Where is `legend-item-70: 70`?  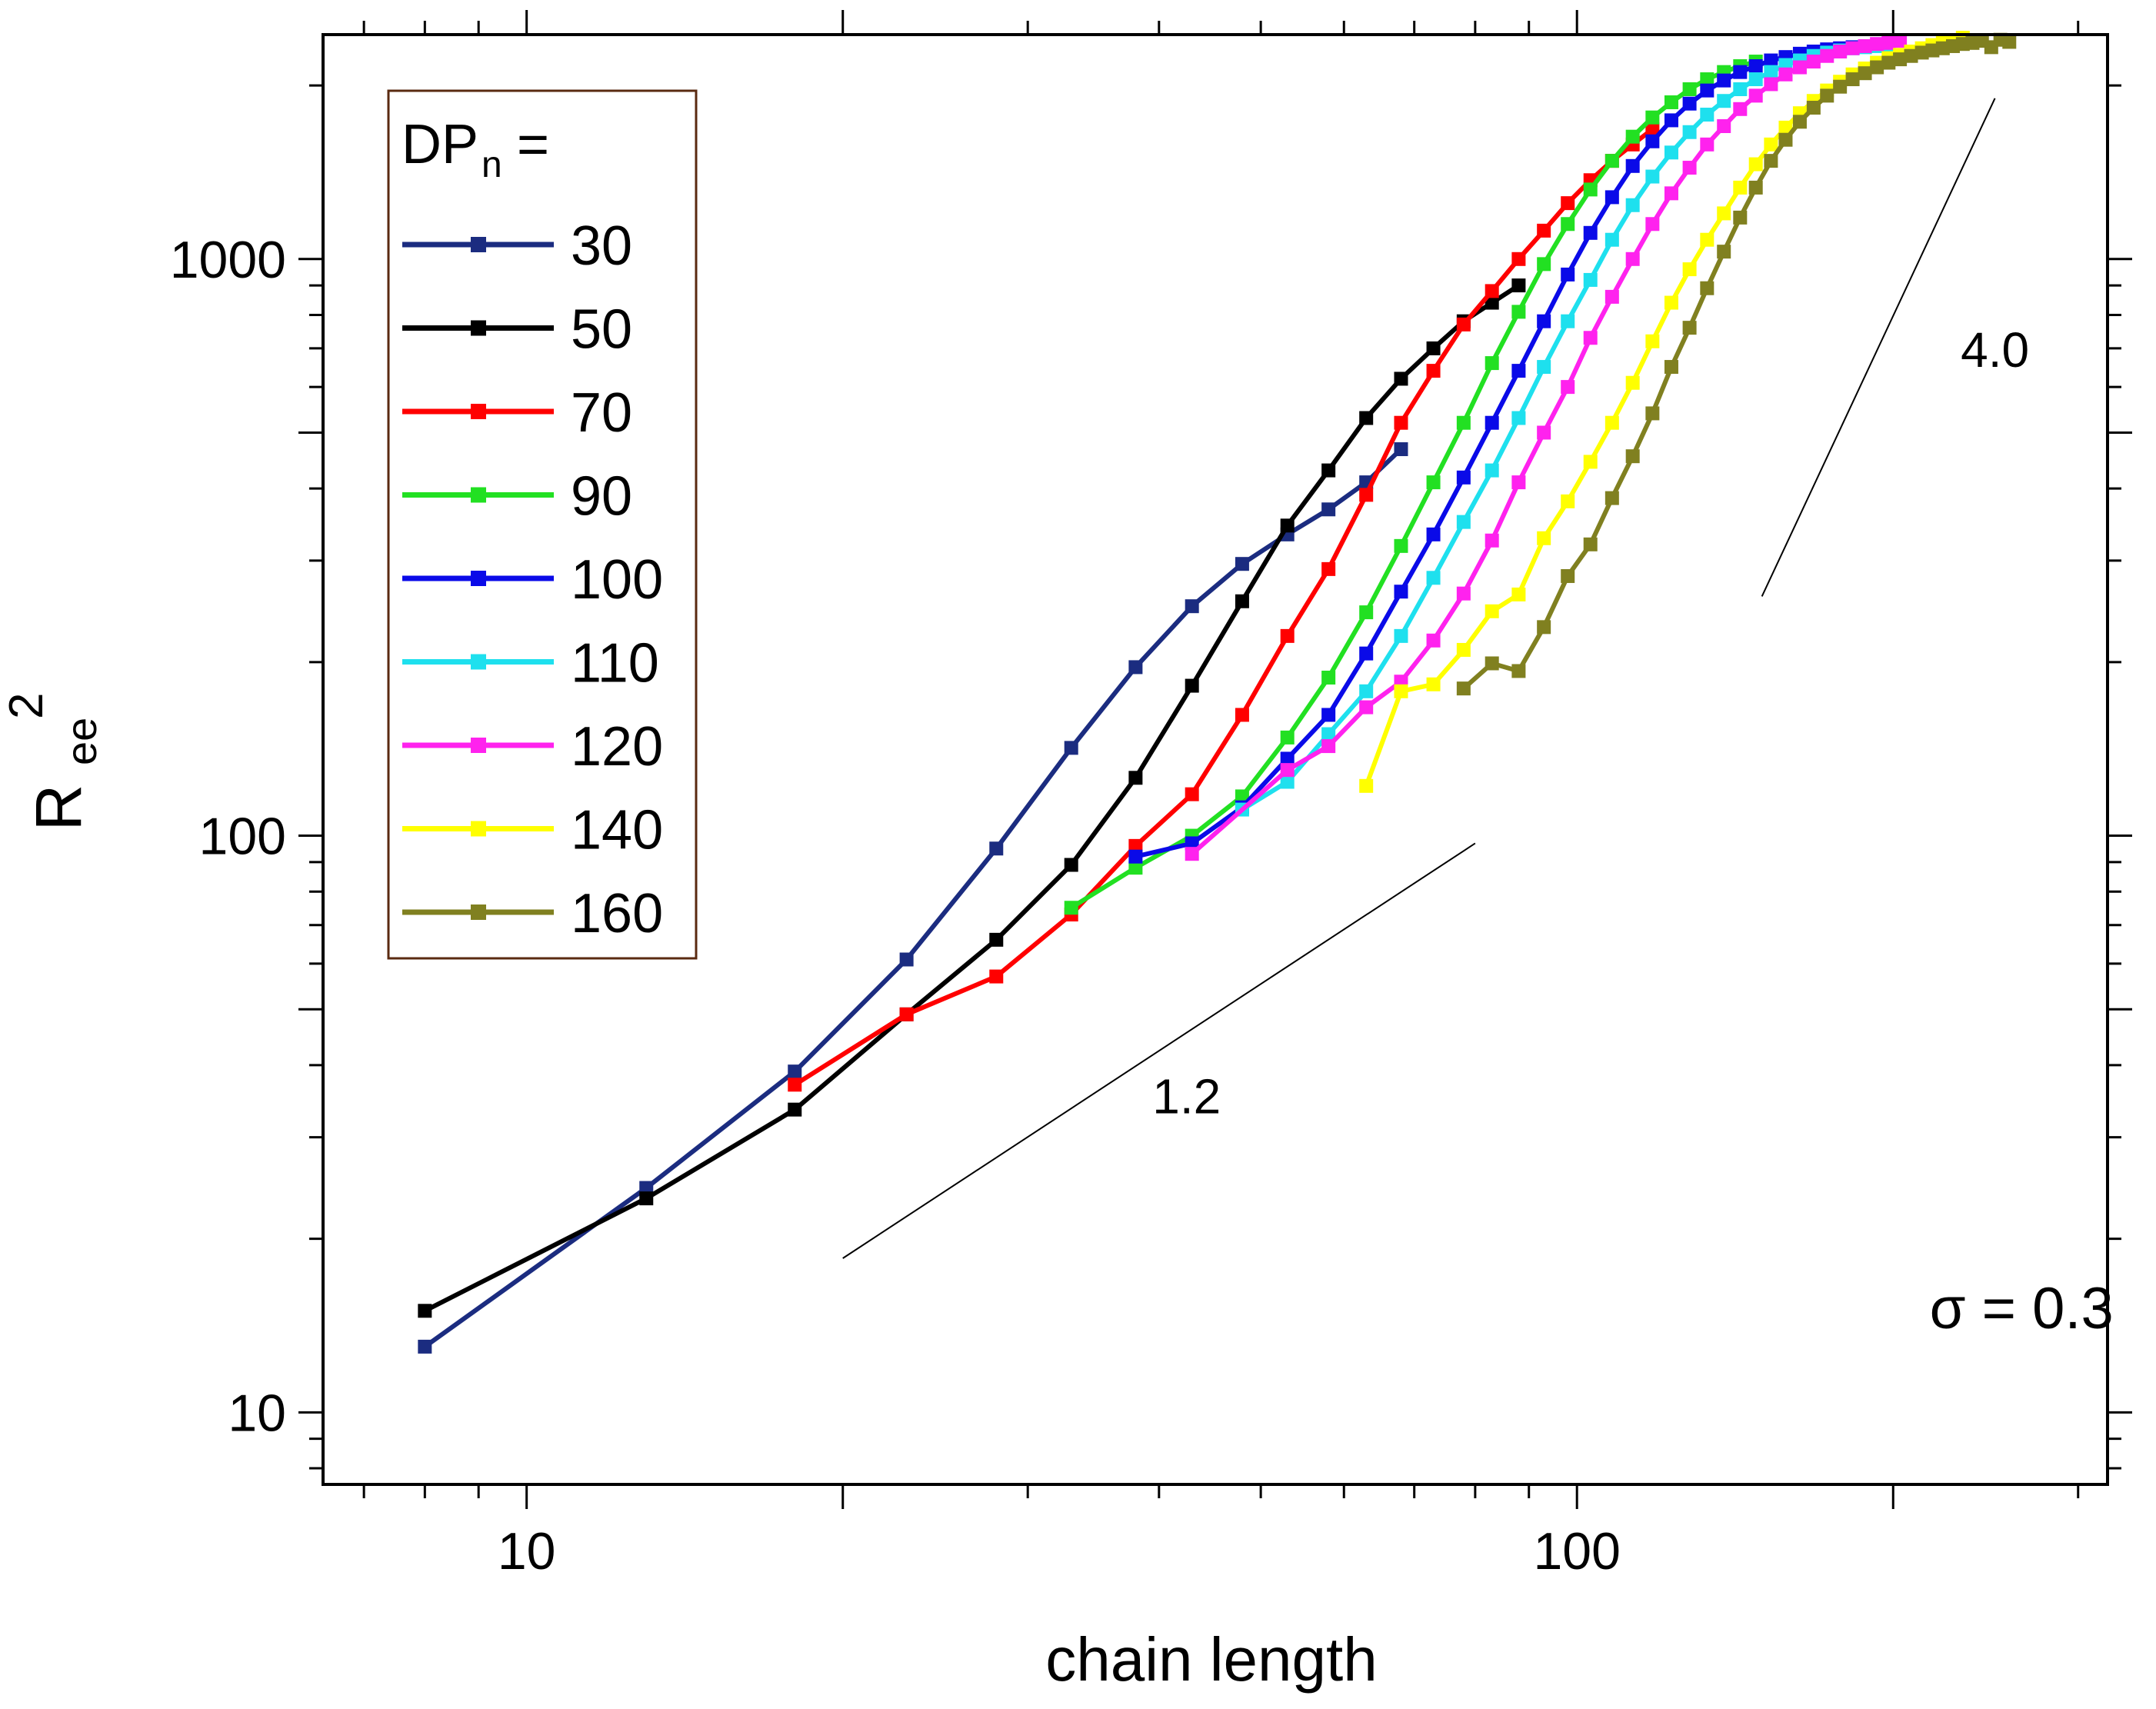 legend-item-70: 70 is located at coordinates (517, 413).